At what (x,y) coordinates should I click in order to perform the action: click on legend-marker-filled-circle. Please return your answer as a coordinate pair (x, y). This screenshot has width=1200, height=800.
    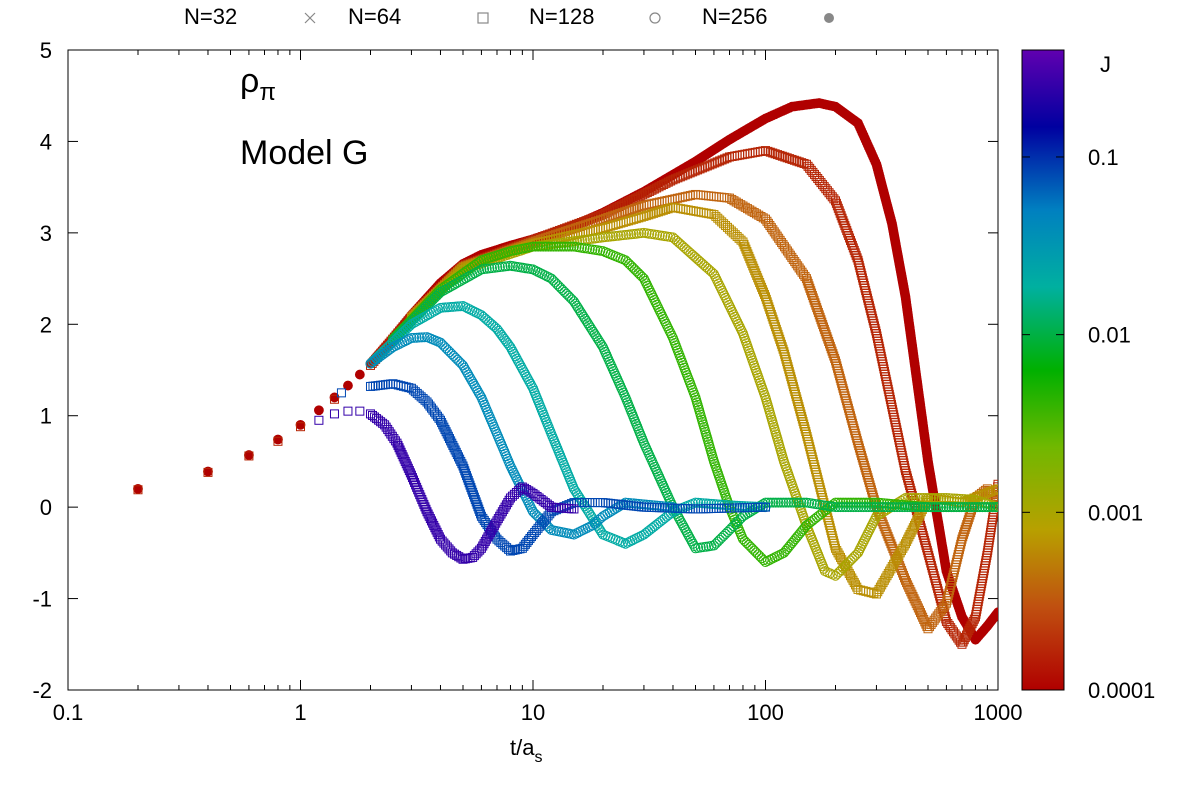
    Looking at the image, I should click on (829, 18).